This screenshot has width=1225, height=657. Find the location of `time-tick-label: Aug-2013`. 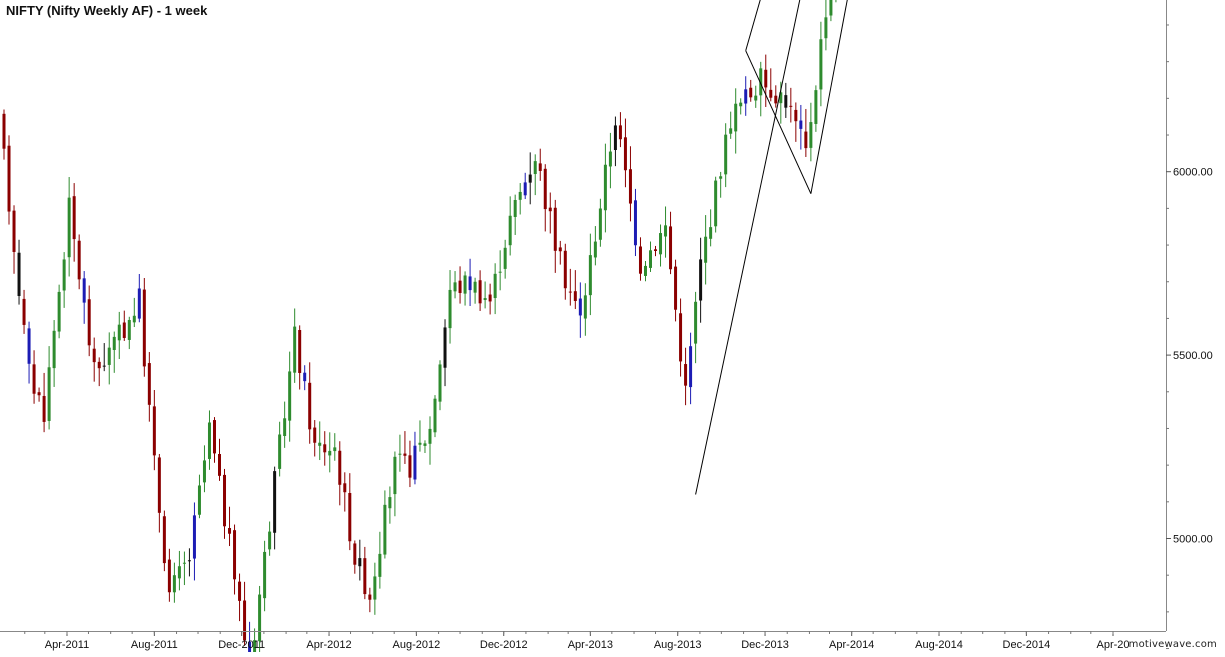

time-tick-label: Aug-2013 is located at coordinates (678, 645).